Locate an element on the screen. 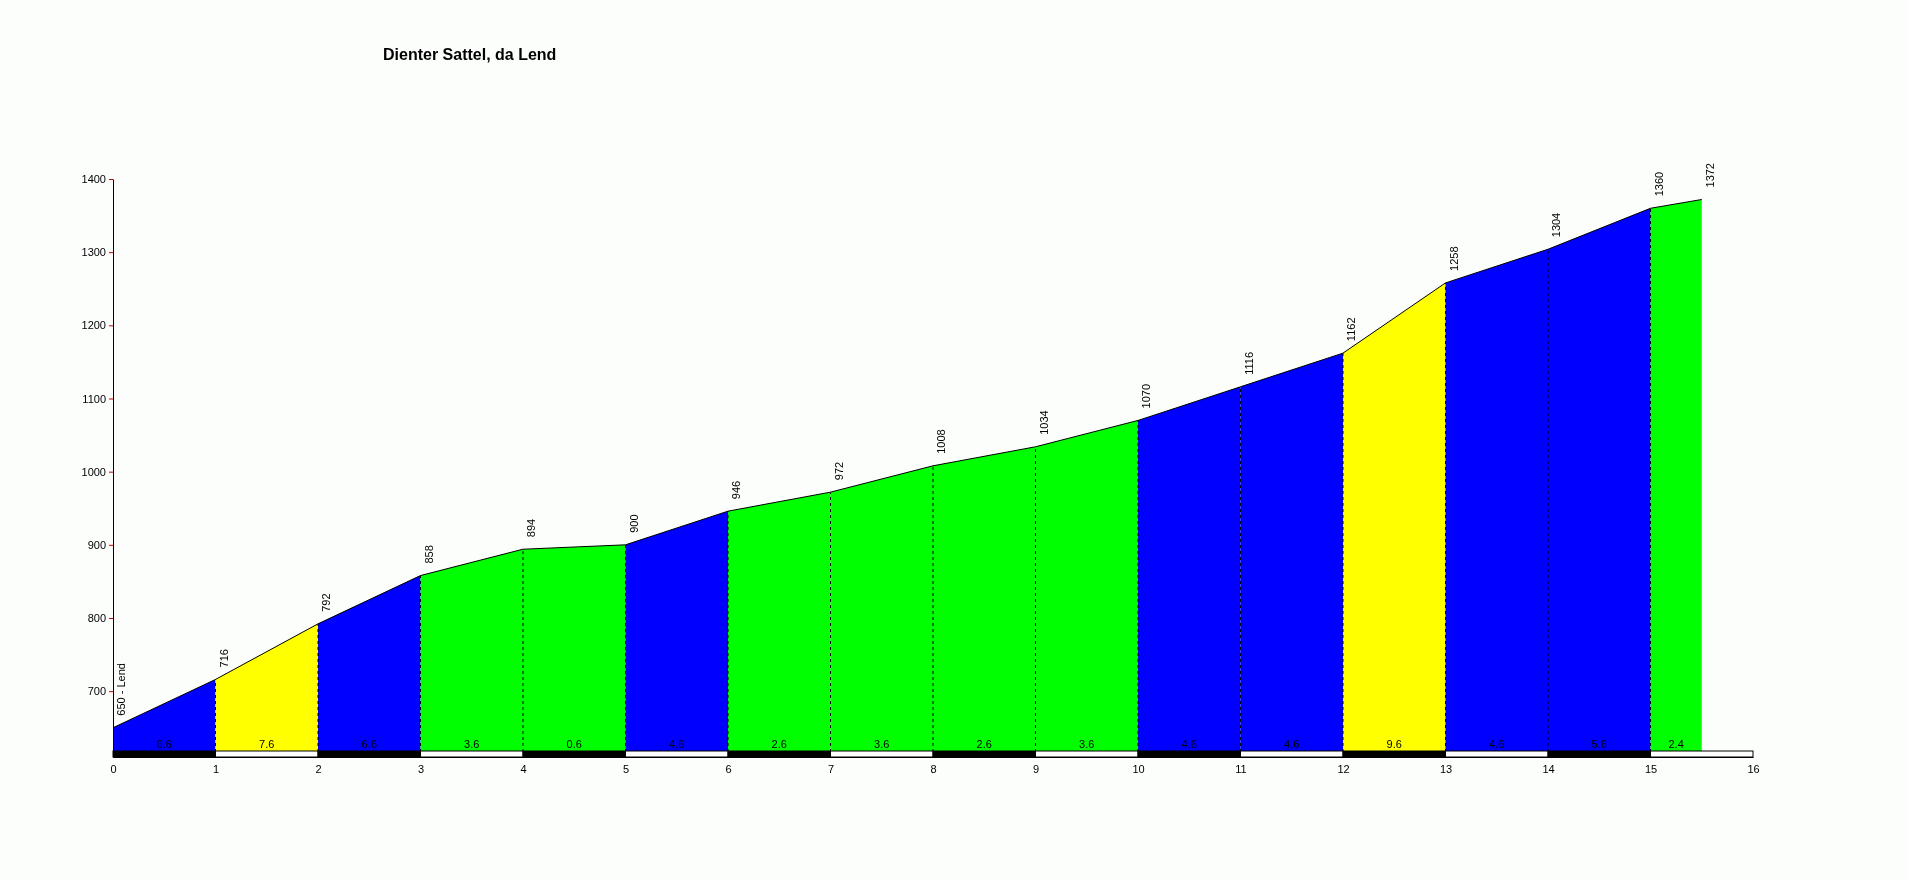 Image resolution: width=1908 pixels, height=881 pixels. x-tick-label: 0 is located at coordinates (113, 769).